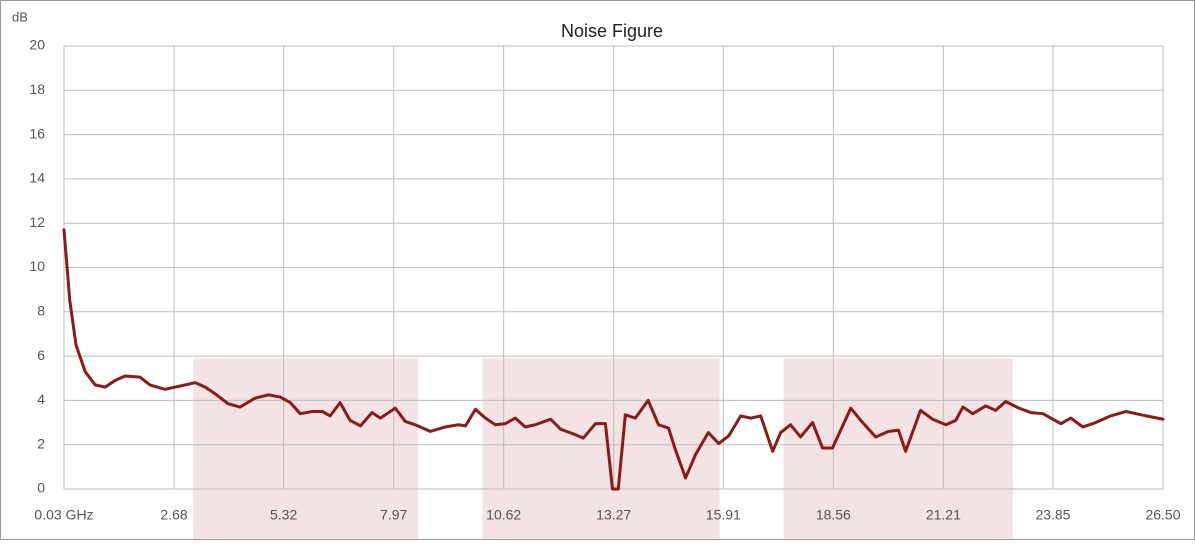 This screenshot has width=1195, height=545. What do you see at coordinates (37, 222) in the screenshot?
I see `y-tick-label: 12` at bounding box center [37, 222].